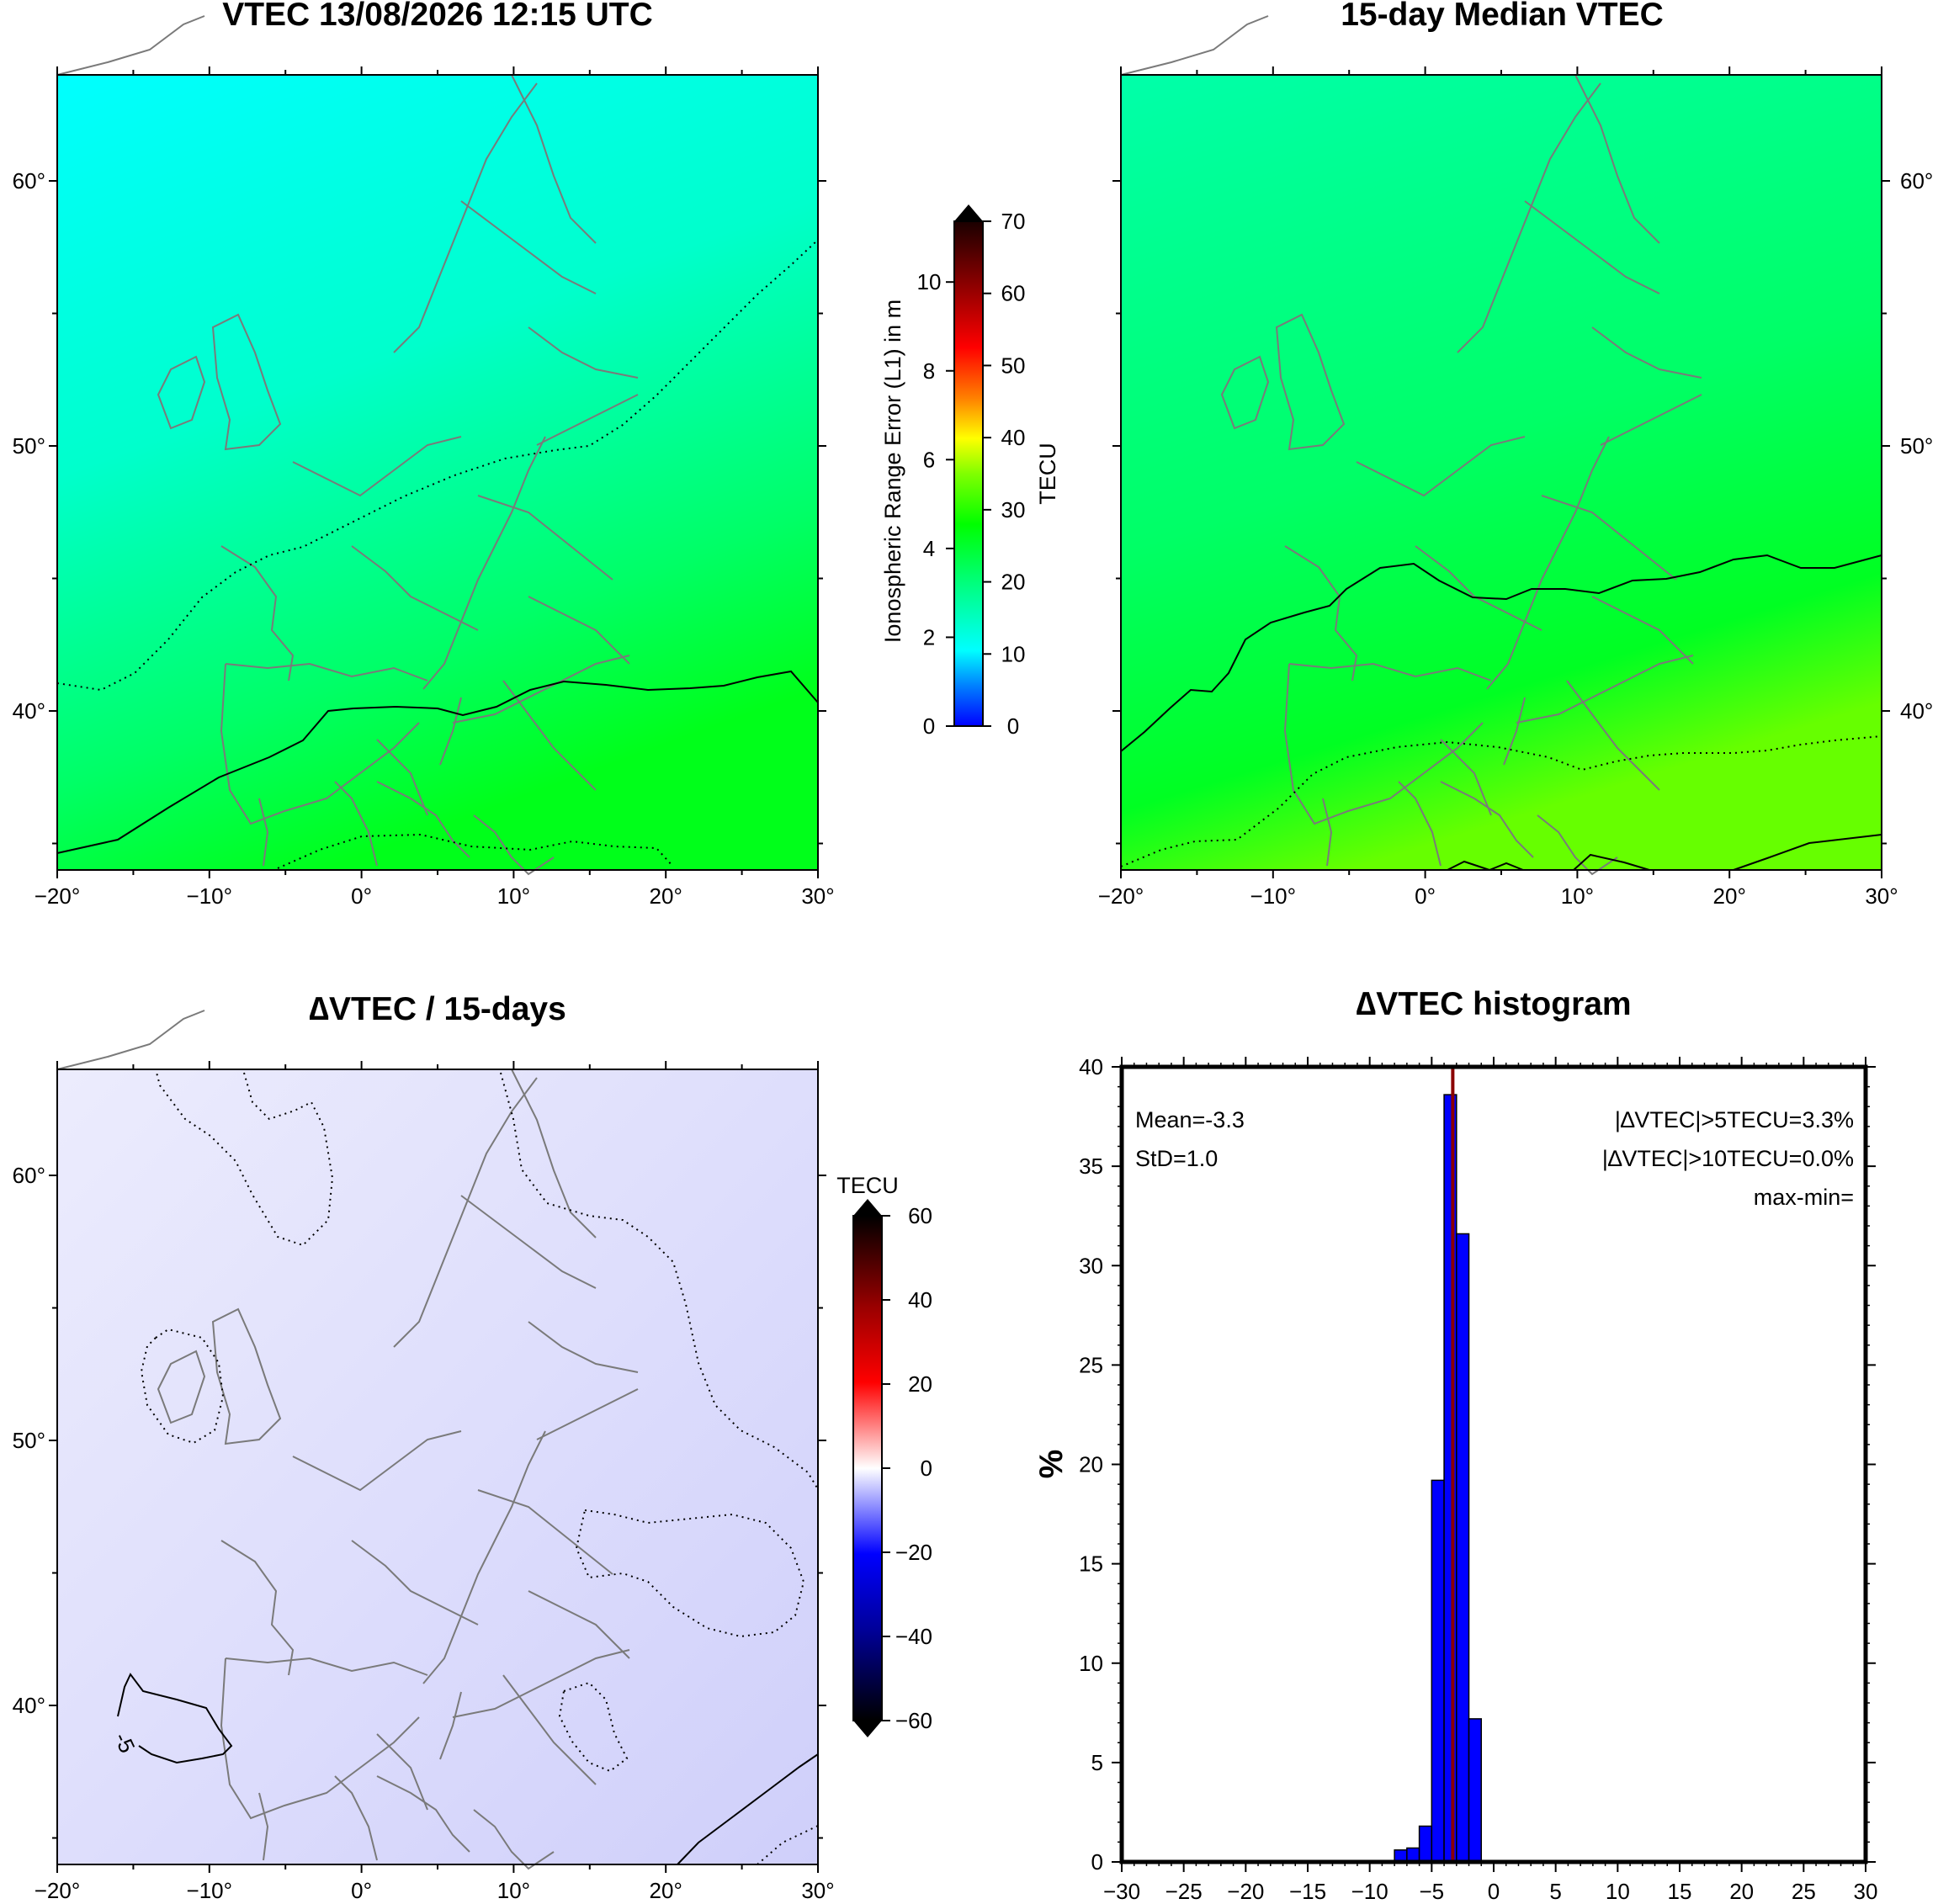 The image size is (1938, 1904). Describe the element at coordinates (1734, 1119) in the screenshot. I see `stat-gt5: |∆VTEC|>5TECU=3.3%` at that location.